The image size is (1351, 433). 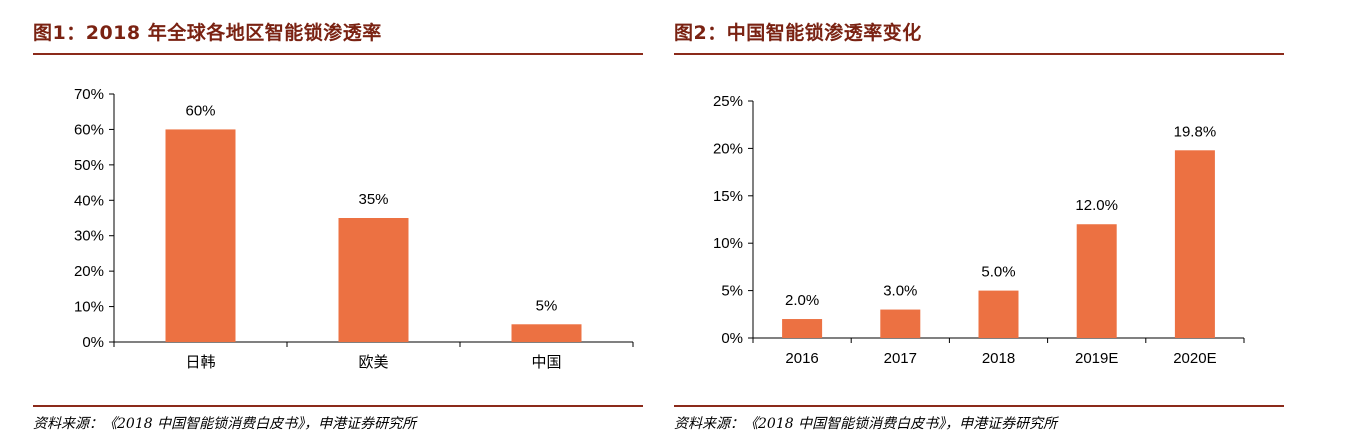 What do you see at coordinates (998, 358) in the screenshot?
I see `x-tick-label: 2018` at bounding box center [998, 358].